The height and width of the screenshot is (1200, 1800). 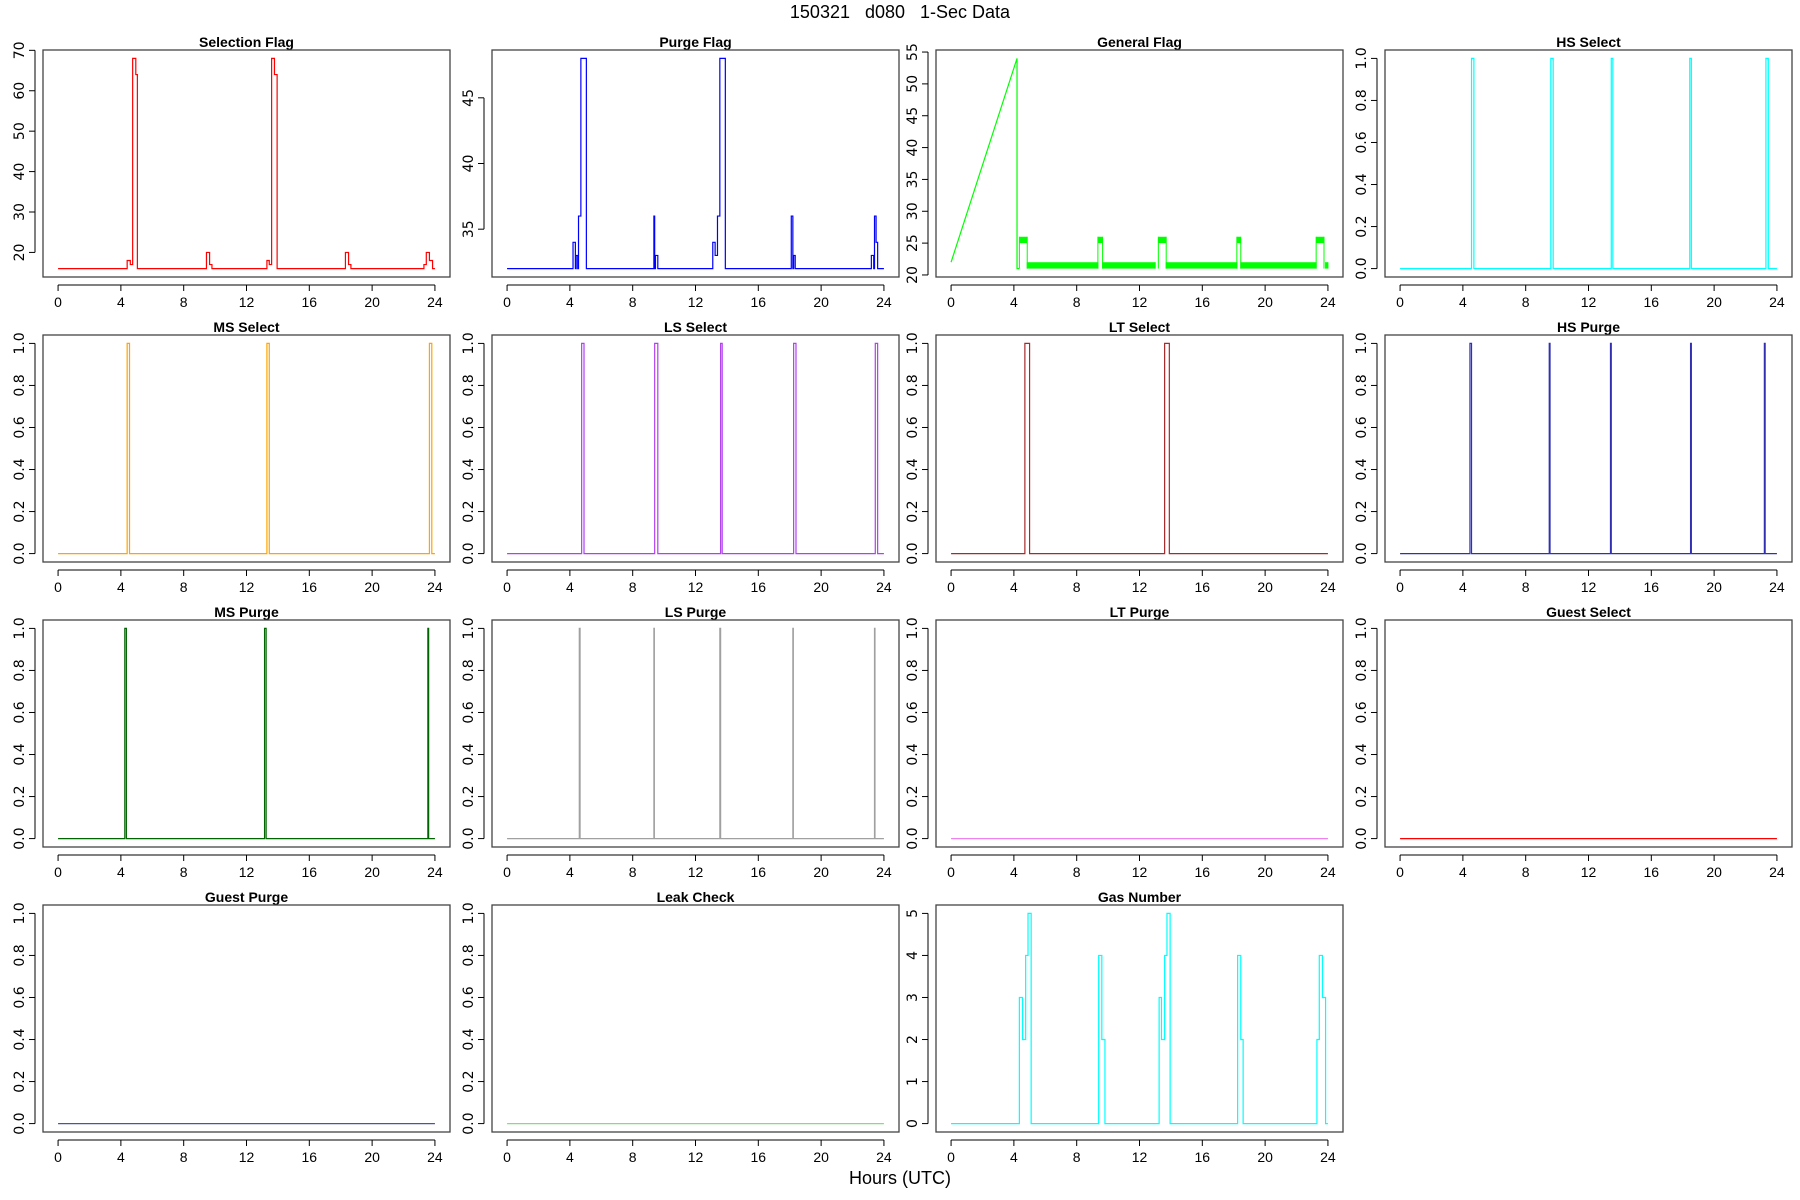 I want to click on panel-title: Purge Flag, so click(x=695, y=42).